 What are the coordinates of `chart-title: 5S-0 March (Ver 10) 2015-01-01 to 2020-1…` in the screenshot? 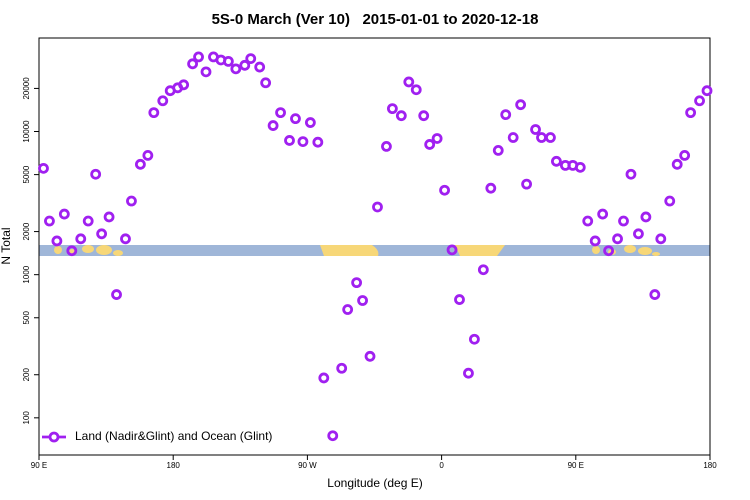 It's located at (375, 19).